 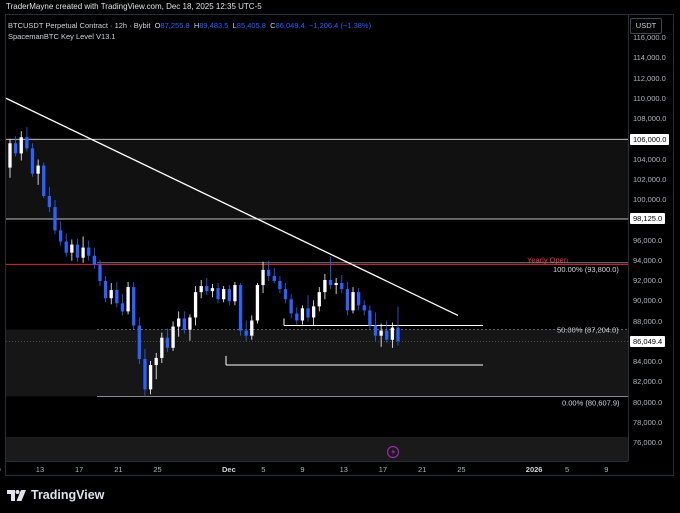 What do you see at coordinates (648, 240) in the screenshot?
I see `price-tick: 96,000.0` at bounding box center [648, 240].